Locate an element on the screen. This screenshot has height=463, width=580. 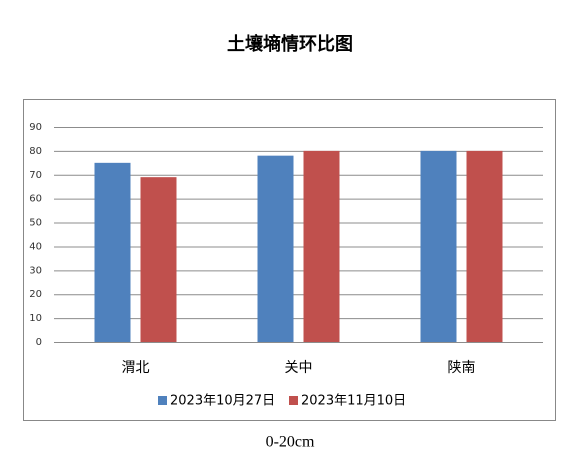
caption: 0-20cm is located at coordinates (290, 442).